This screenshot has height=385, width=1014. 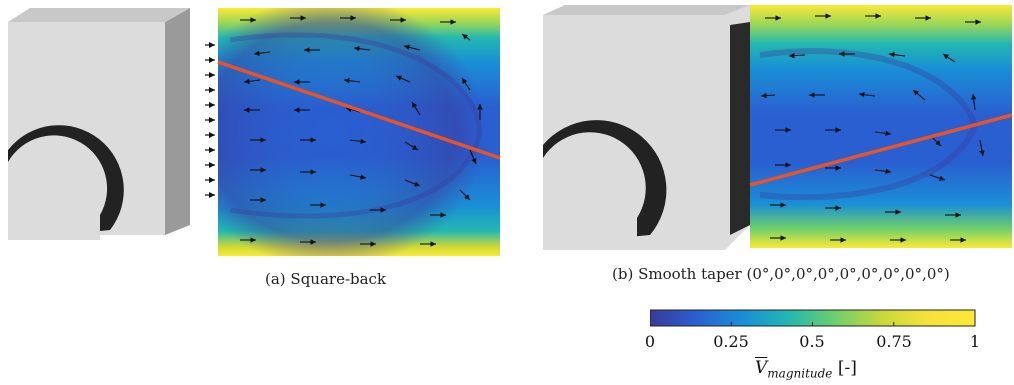 I want to click on colorbar-tick-label-3: 0.75, so click(x=894, y=341).